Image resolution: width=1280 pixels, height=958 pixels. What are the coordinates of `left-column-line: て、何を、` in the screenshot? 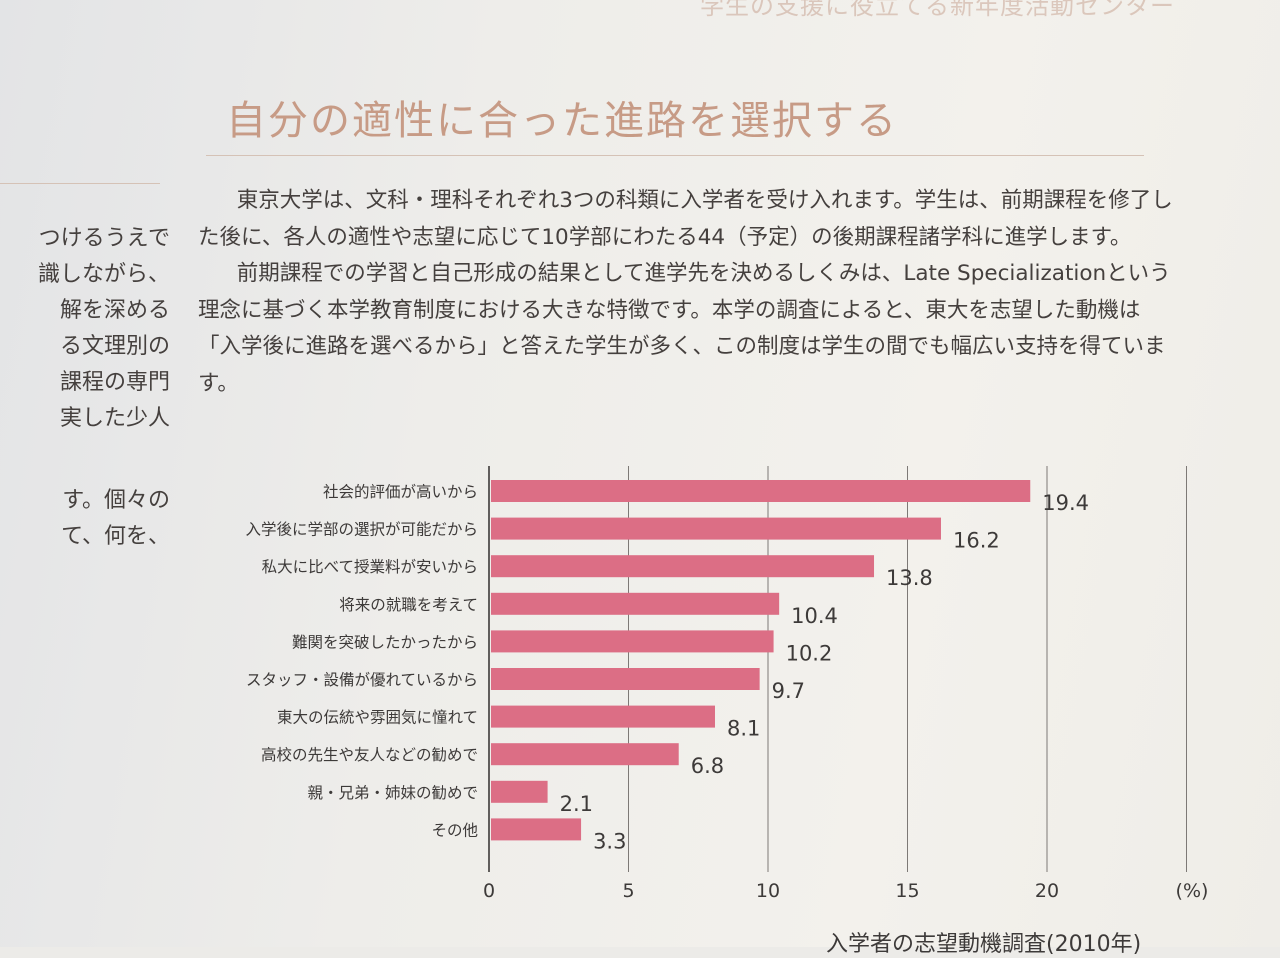 It's located at (115, 536).